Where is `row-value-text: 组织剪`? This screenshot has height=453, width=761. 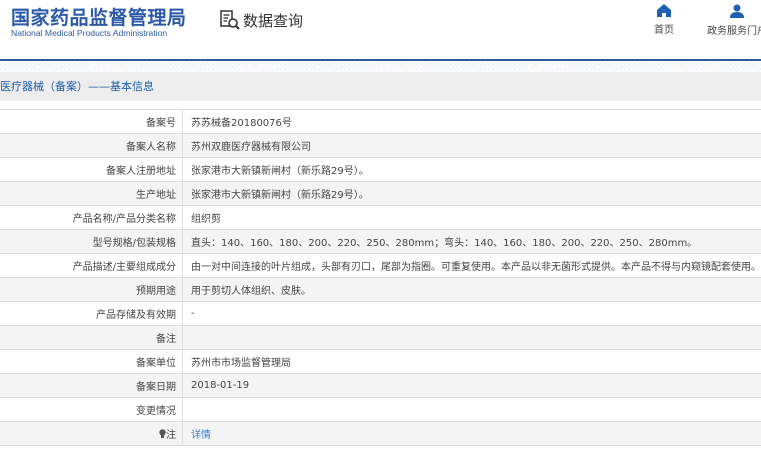 row-value-text: 组织剪 is located at coordinates (206, 219).